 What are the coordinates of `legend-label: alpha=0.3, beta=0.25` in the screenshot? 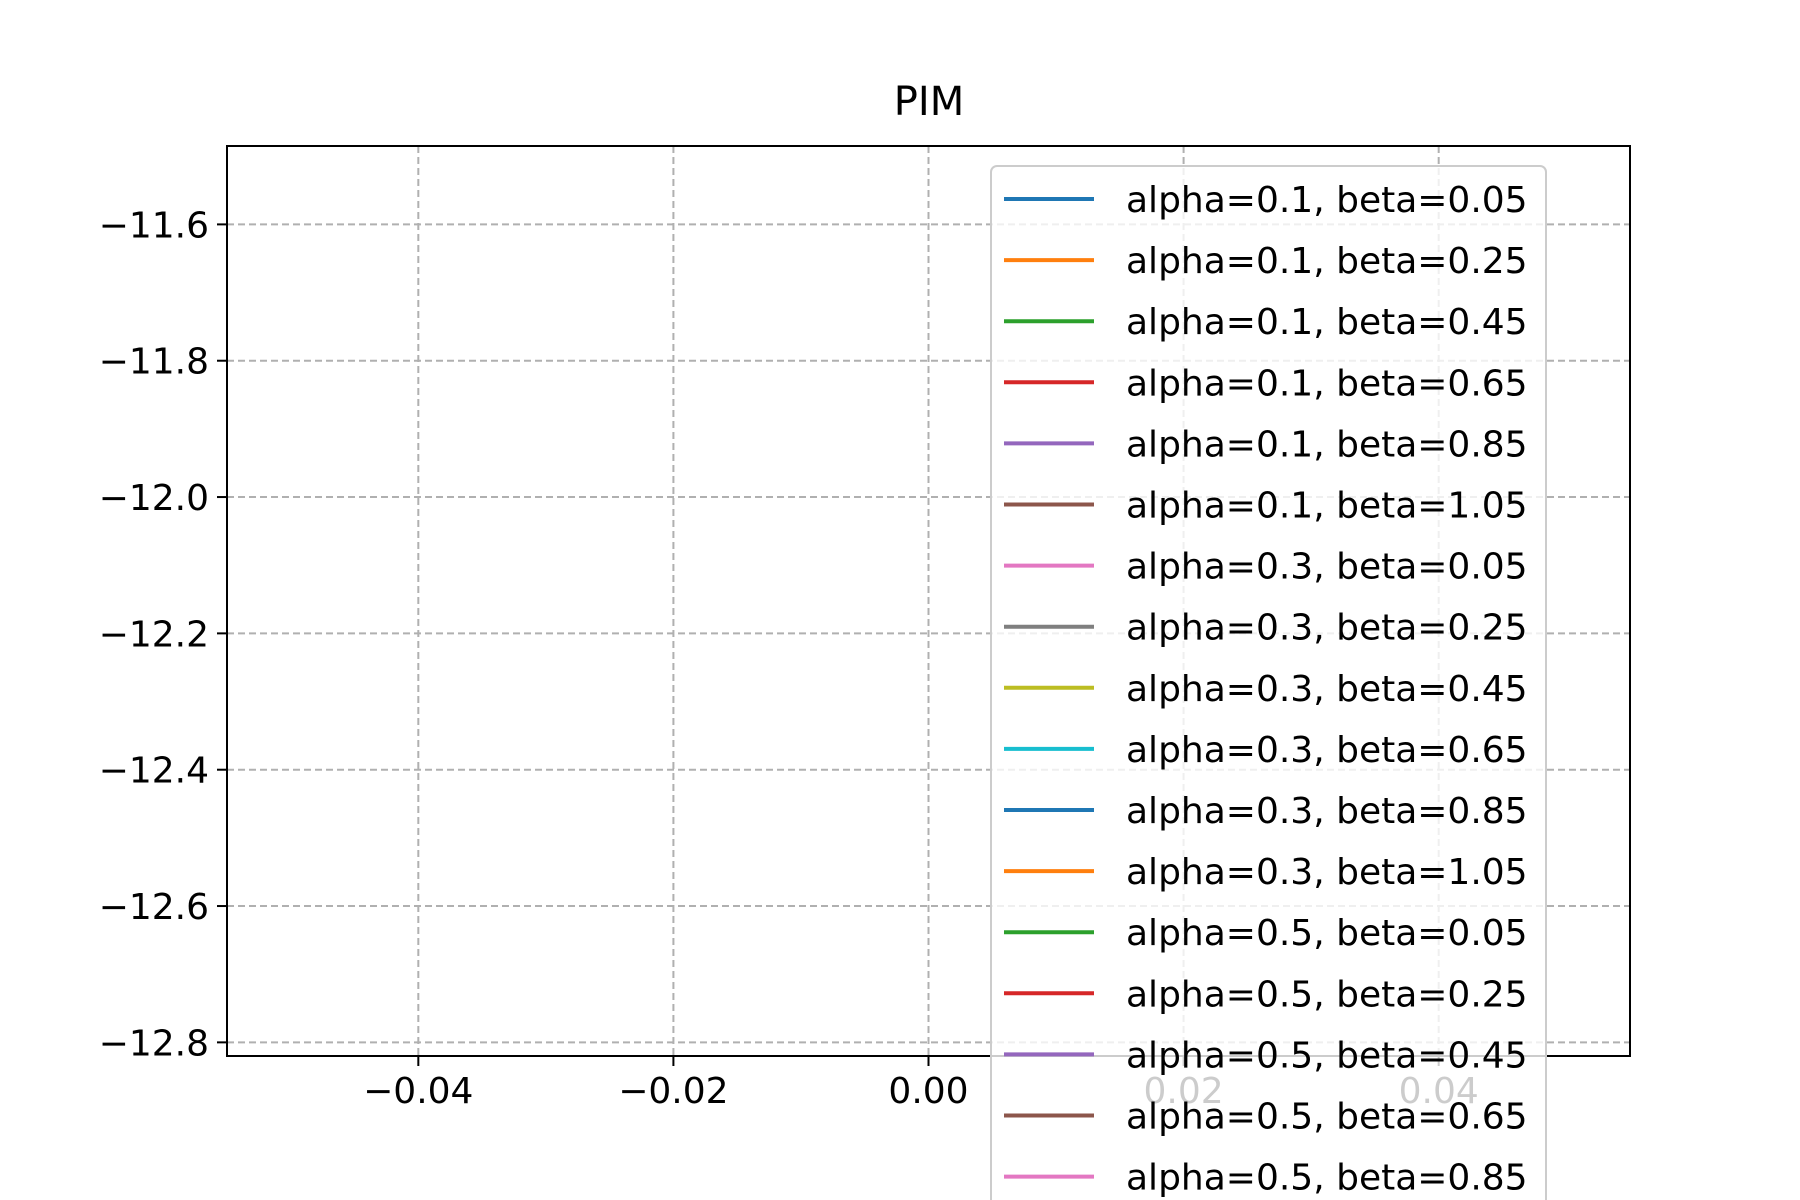 It's located at (1327, 628).